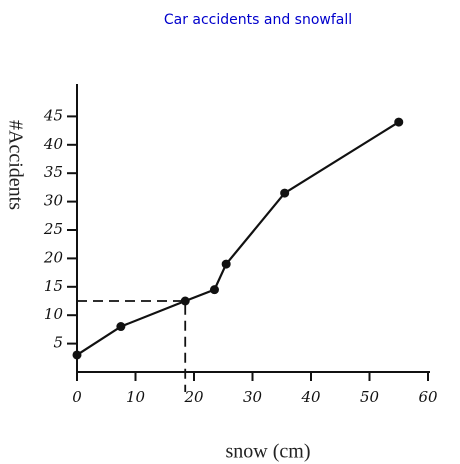  What do you see at coordinates (132, 346) in the screenshot?
I see `guide-line` at bounding box center [132, 346].